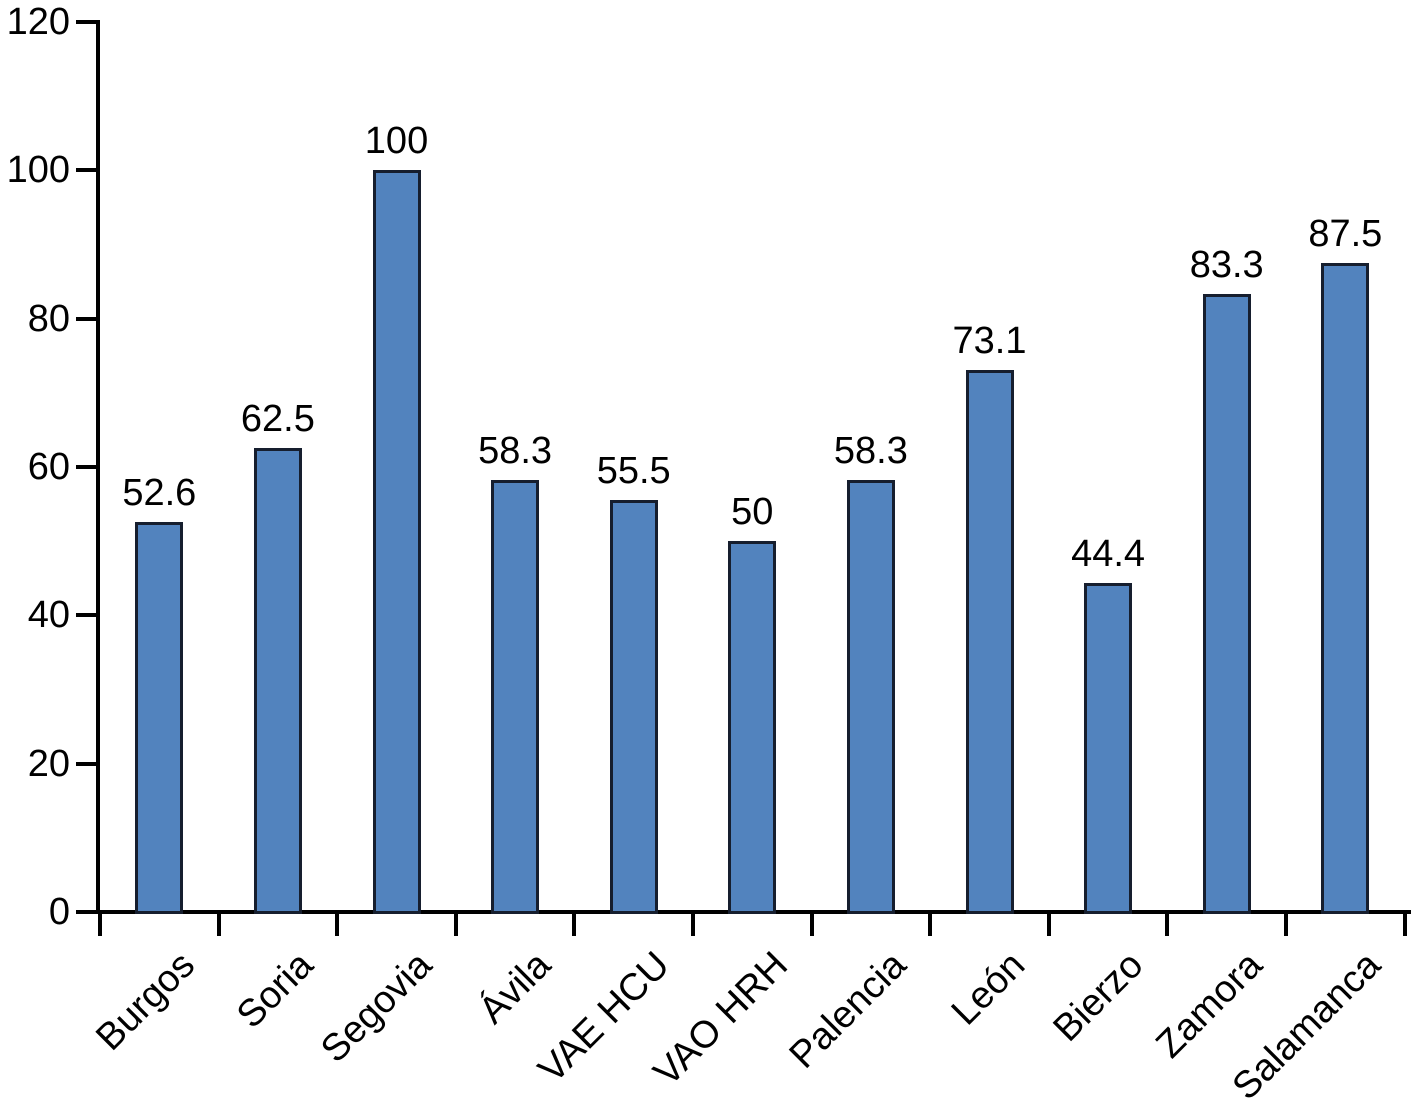 Image resolution: width=1411 pixels, height=1118 pixels. What do you see at coordinates (396, 141) in the screenshot?
I see `bar-value-label: 100` at bounding box center [396, 141].